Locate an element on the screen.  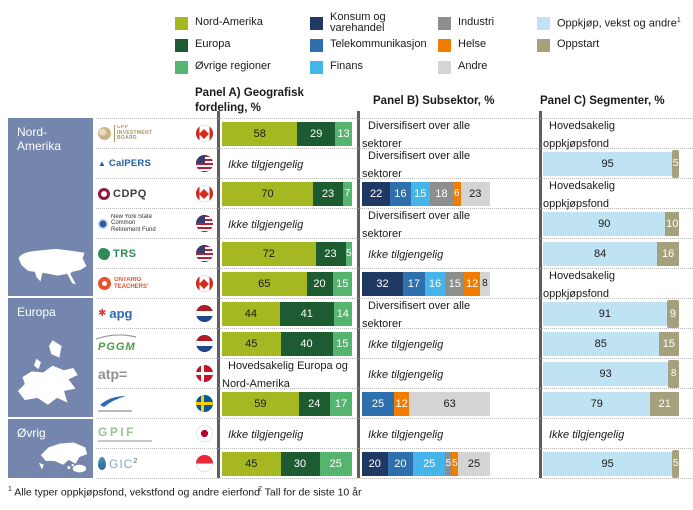
region-sidebar: Nord-Amerika Europa Øvrig is located at coordinates (50, 299).